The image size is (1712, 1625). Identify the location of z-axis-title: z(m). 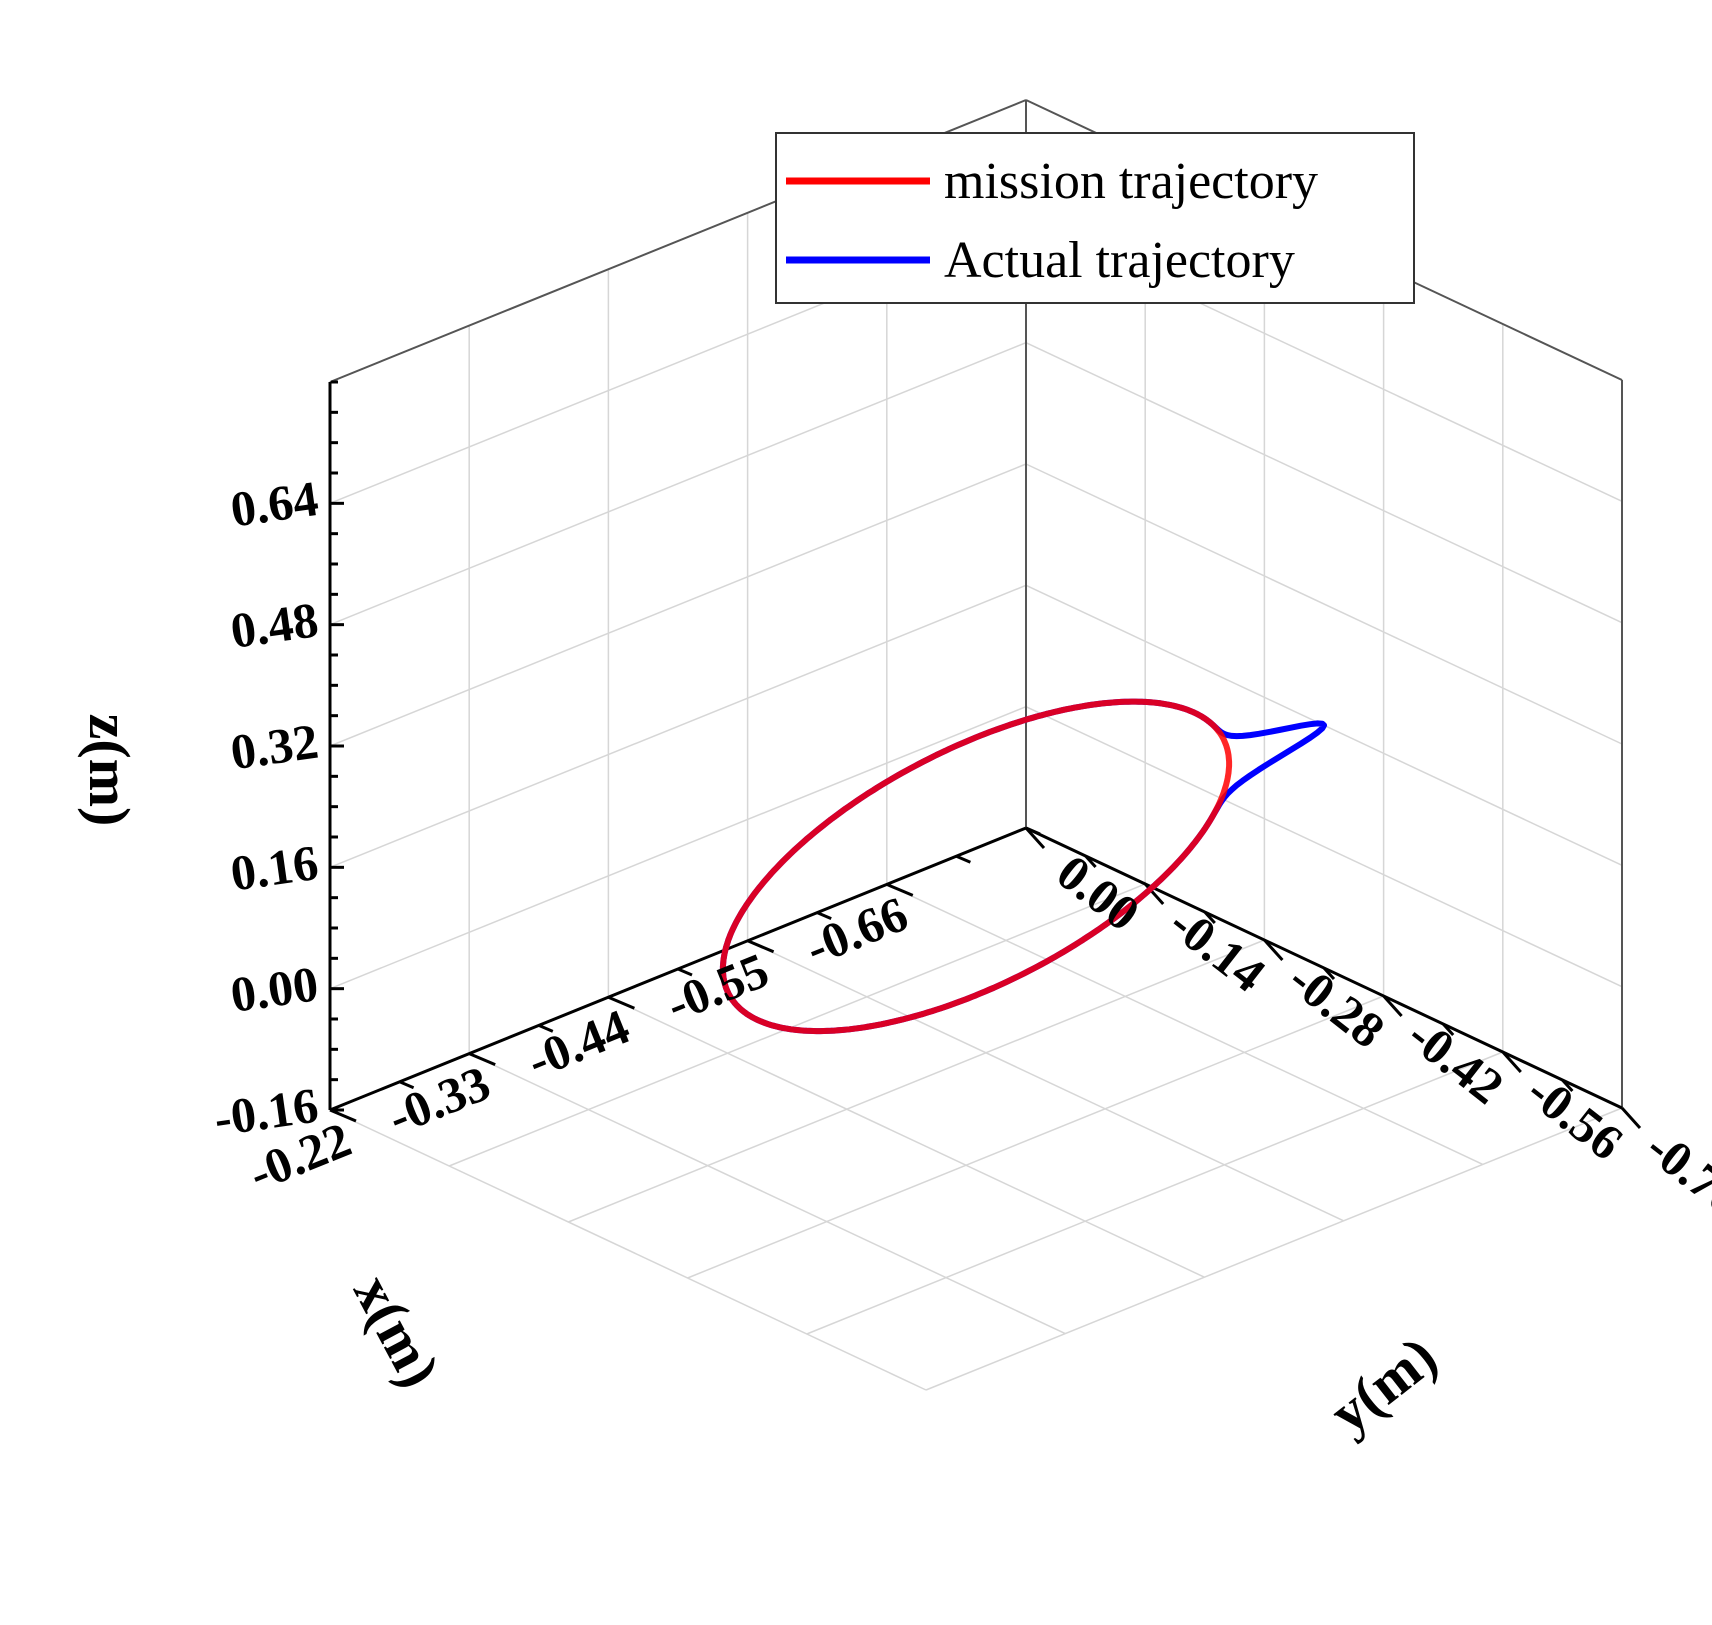
(109, 770).